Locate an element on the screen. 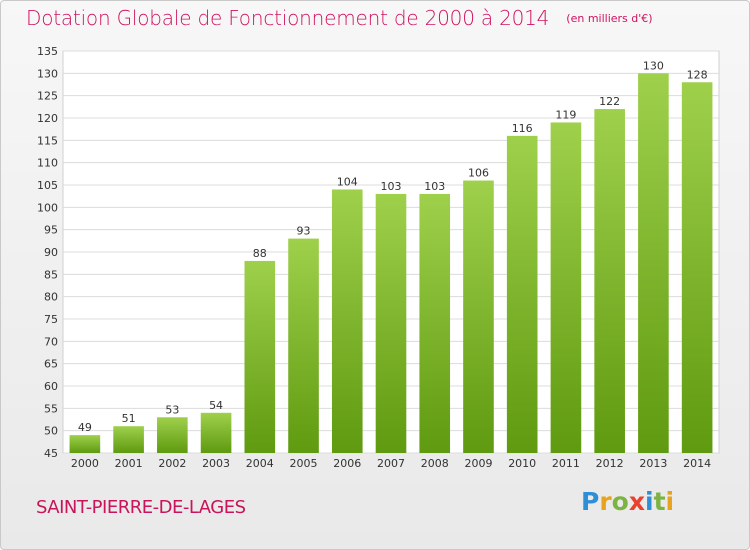  y-tick-label: 75 is located at coordinates (51, 319).